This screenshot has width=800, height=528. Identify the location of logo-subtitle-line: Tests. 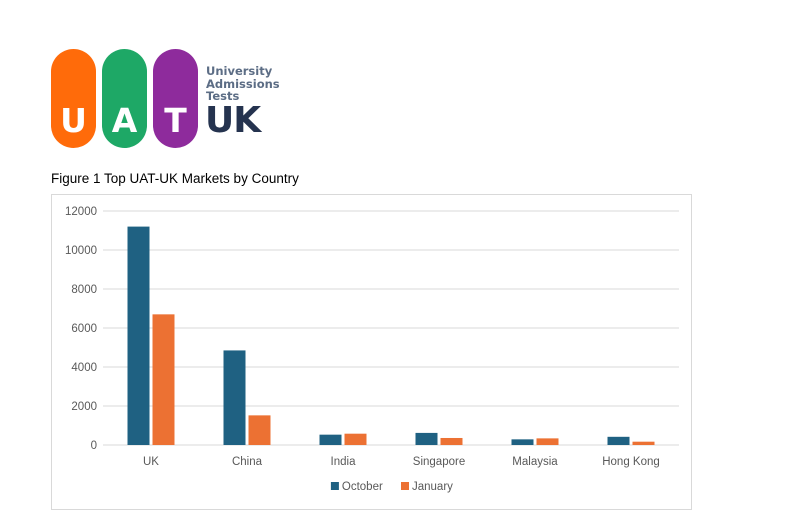
(223, 96).